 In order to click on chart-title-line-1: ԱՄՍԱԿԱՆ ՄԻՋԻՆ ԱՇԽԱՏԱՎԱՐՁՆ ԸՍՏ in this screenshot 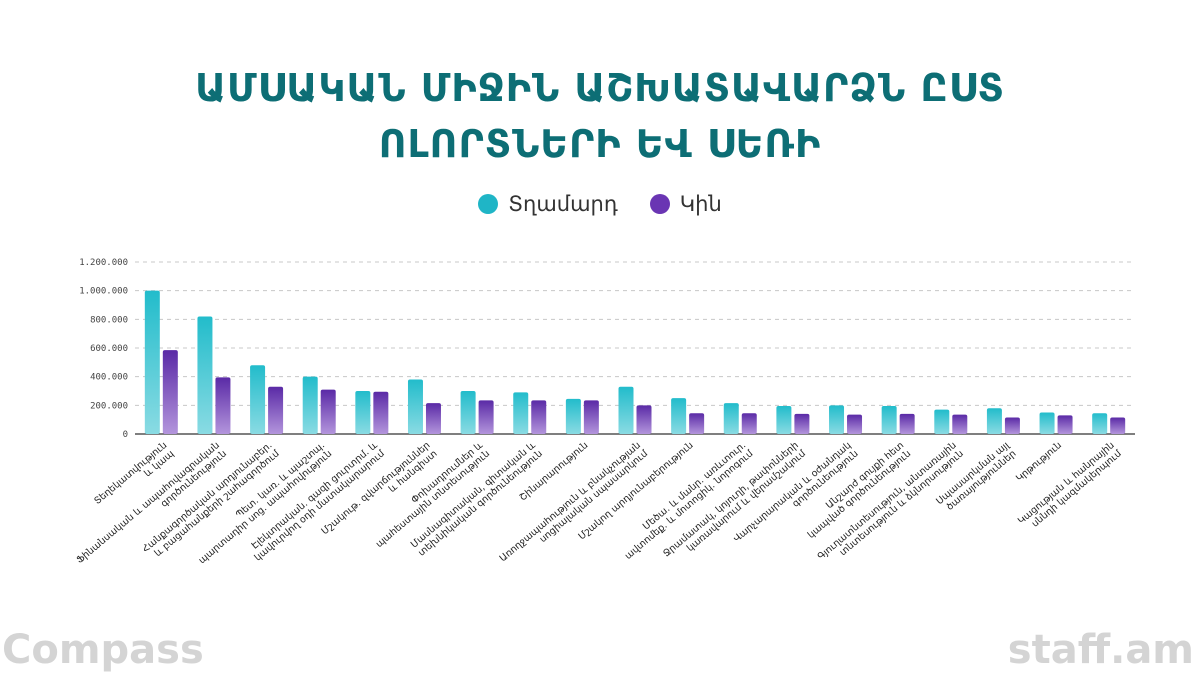, I will do `click(600, 88)`.